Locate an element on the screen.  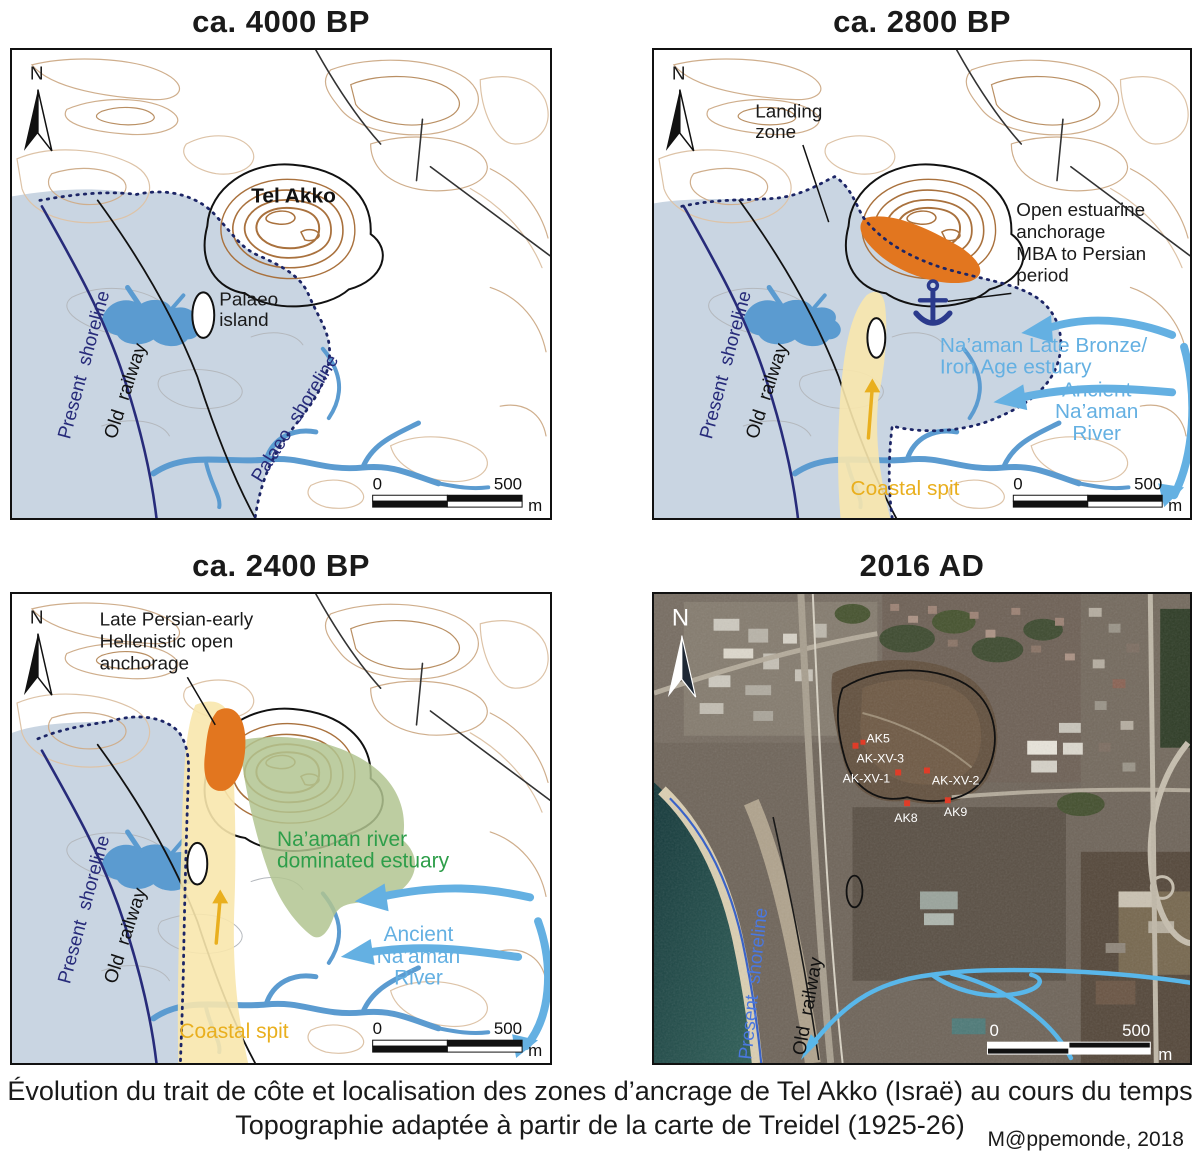
panel4-title: 2016 AD is located at coordinates (922, 565).